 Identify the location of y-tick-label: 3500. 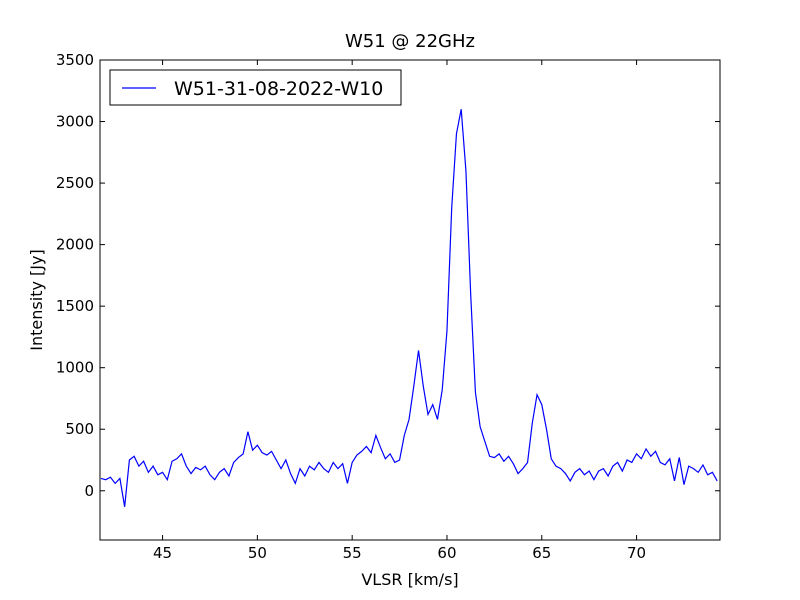
(75, 60).